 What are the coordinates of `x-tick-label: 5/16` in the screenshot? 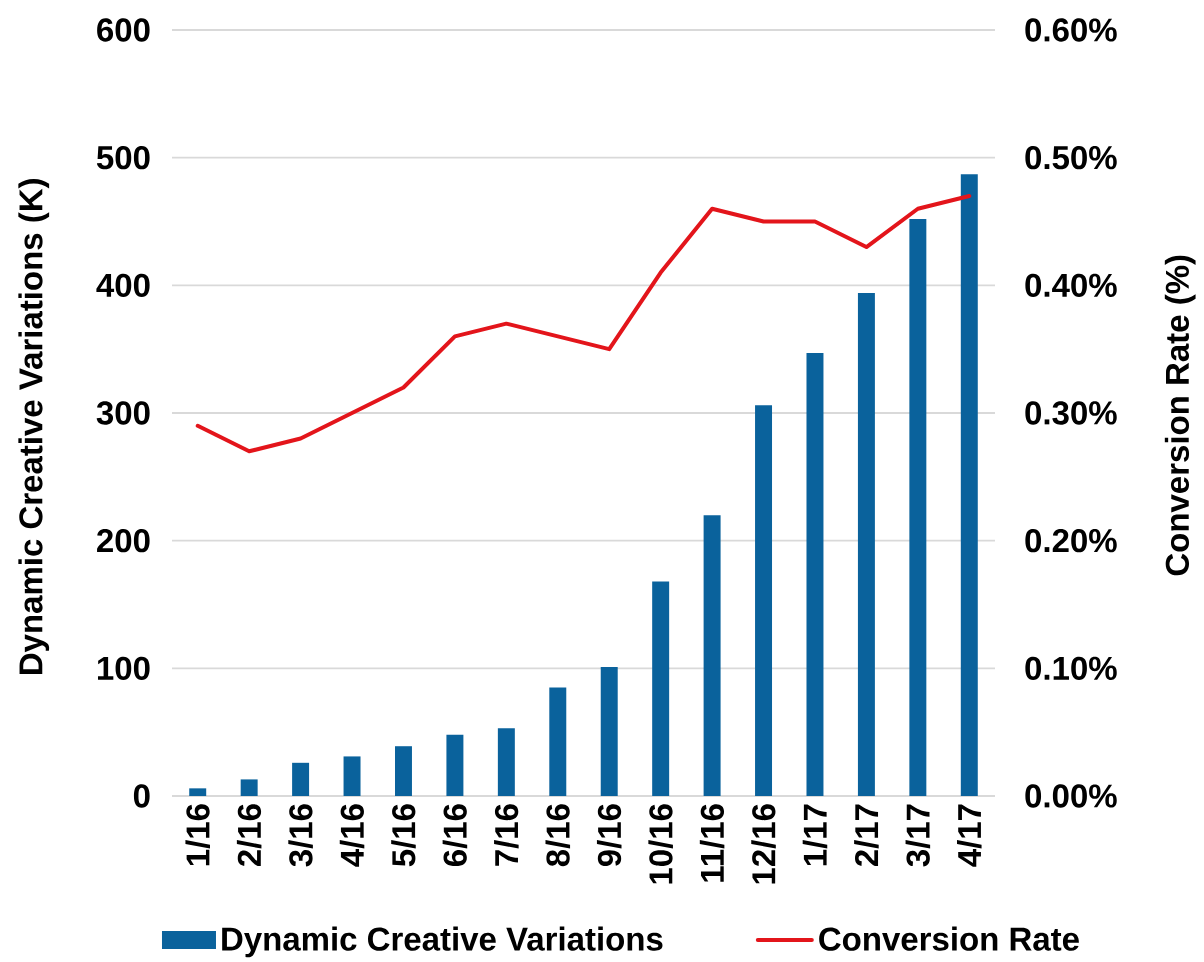 It's located at (403, 835).